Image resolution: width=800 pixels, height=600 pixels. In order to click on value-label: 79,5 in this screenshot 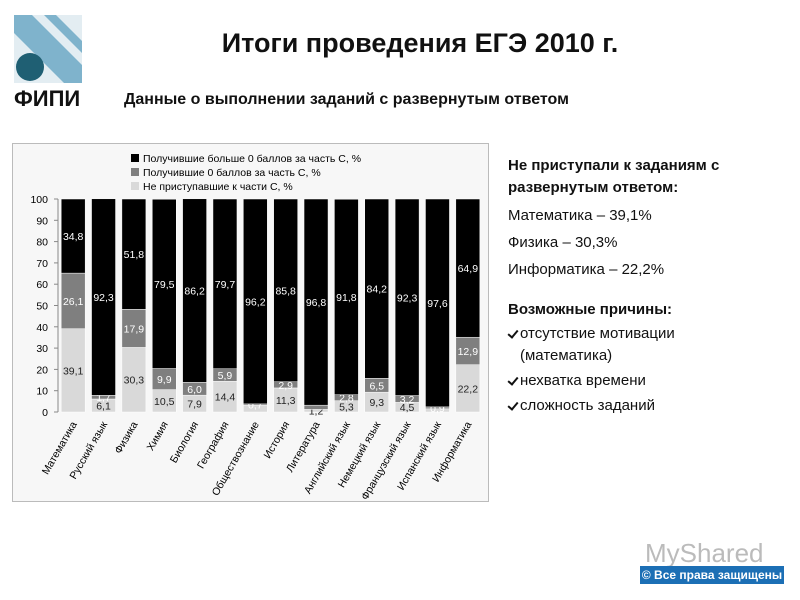, I will do `click(164, 285)`.